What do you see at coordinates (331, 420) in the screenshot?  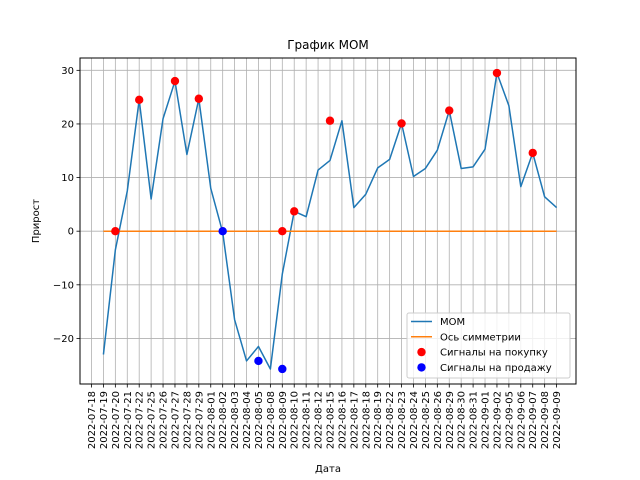 I see `x-tick-label: 2022-08-15` at bounding box center [331, 420].